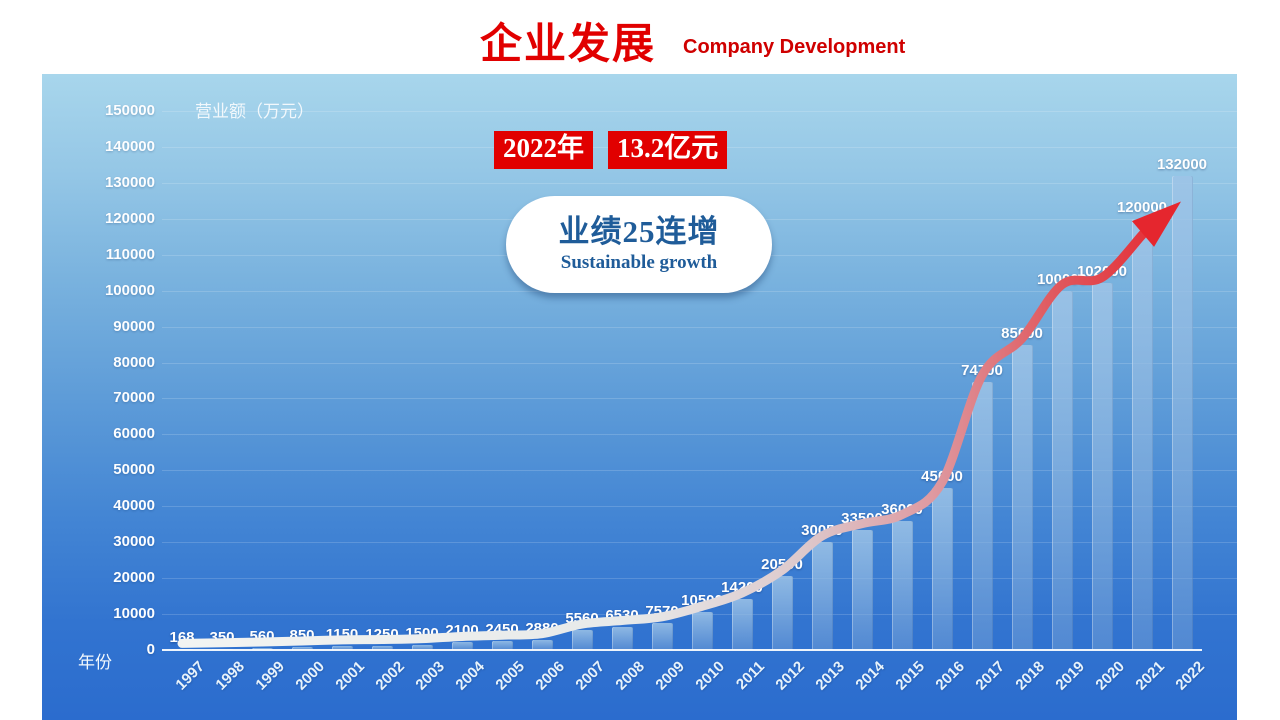 The height and width of the screenshot is (720, 1280). Describe the element at coordinates (134, 470) in the screenshot. I see `y-tick-label: 50000` at that location.